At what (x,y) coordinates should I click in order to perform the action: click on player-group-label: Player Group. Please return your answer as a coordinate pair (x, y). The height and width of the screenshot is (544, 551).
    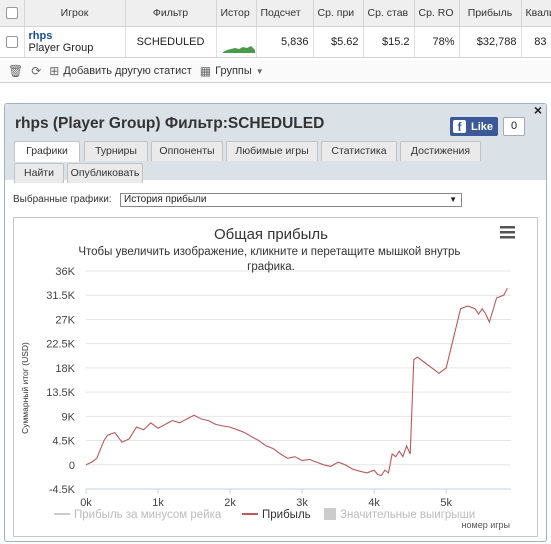
    Looking at the image, I should click on (61, 48).